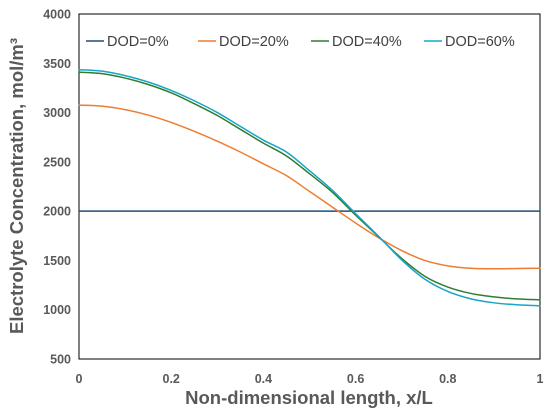  What do you see at coordinates (60, 360) in the screenshot?
I see `y-tick-label: 500` at bounding box center [60, 360].